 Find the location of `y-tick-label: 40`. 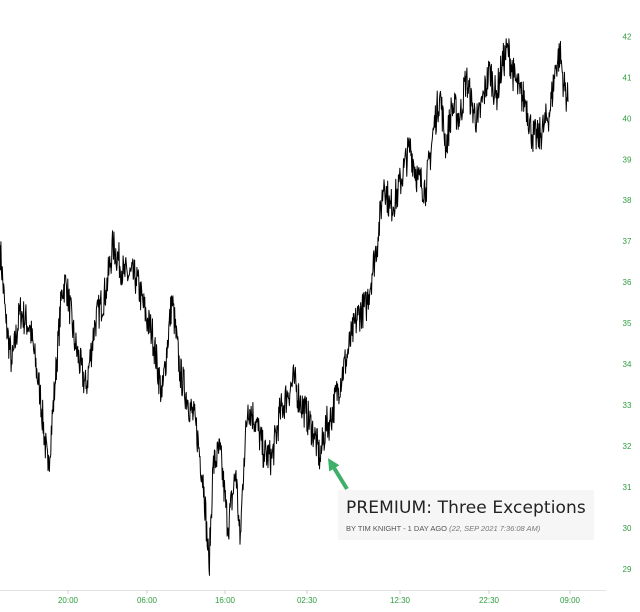

y-tick-label: 40 is located at coordinates (627, 118).